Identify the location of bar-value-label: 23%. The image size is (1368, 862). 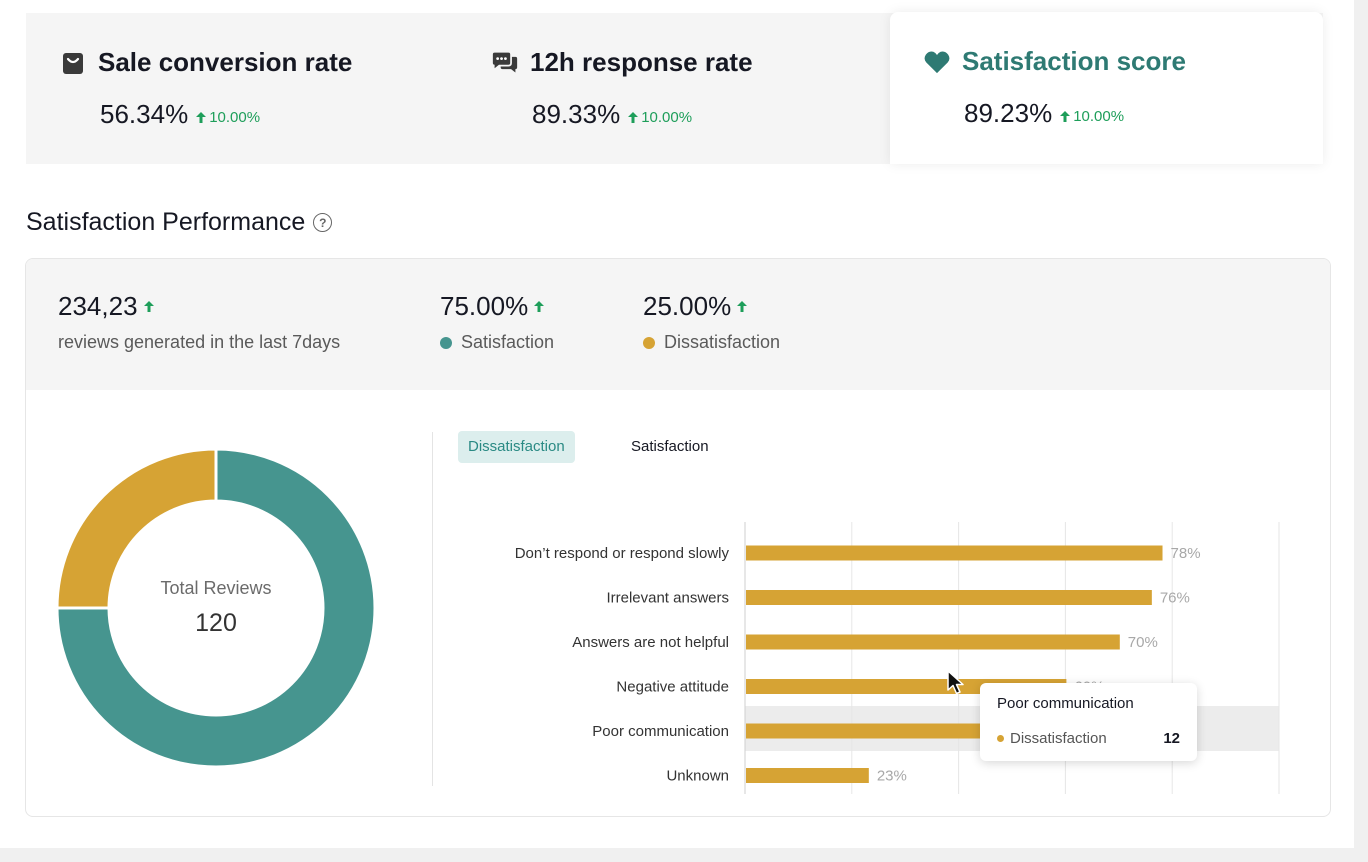
(892, 776).